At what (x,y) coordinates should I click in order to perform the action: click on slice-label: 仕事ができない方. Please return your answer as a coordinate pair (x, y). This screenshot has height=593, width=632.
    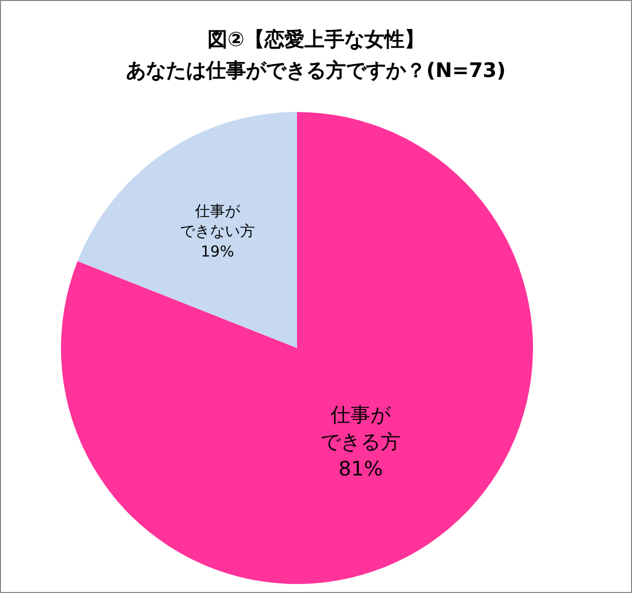
    Looking at the image, I should click on (217, 221).